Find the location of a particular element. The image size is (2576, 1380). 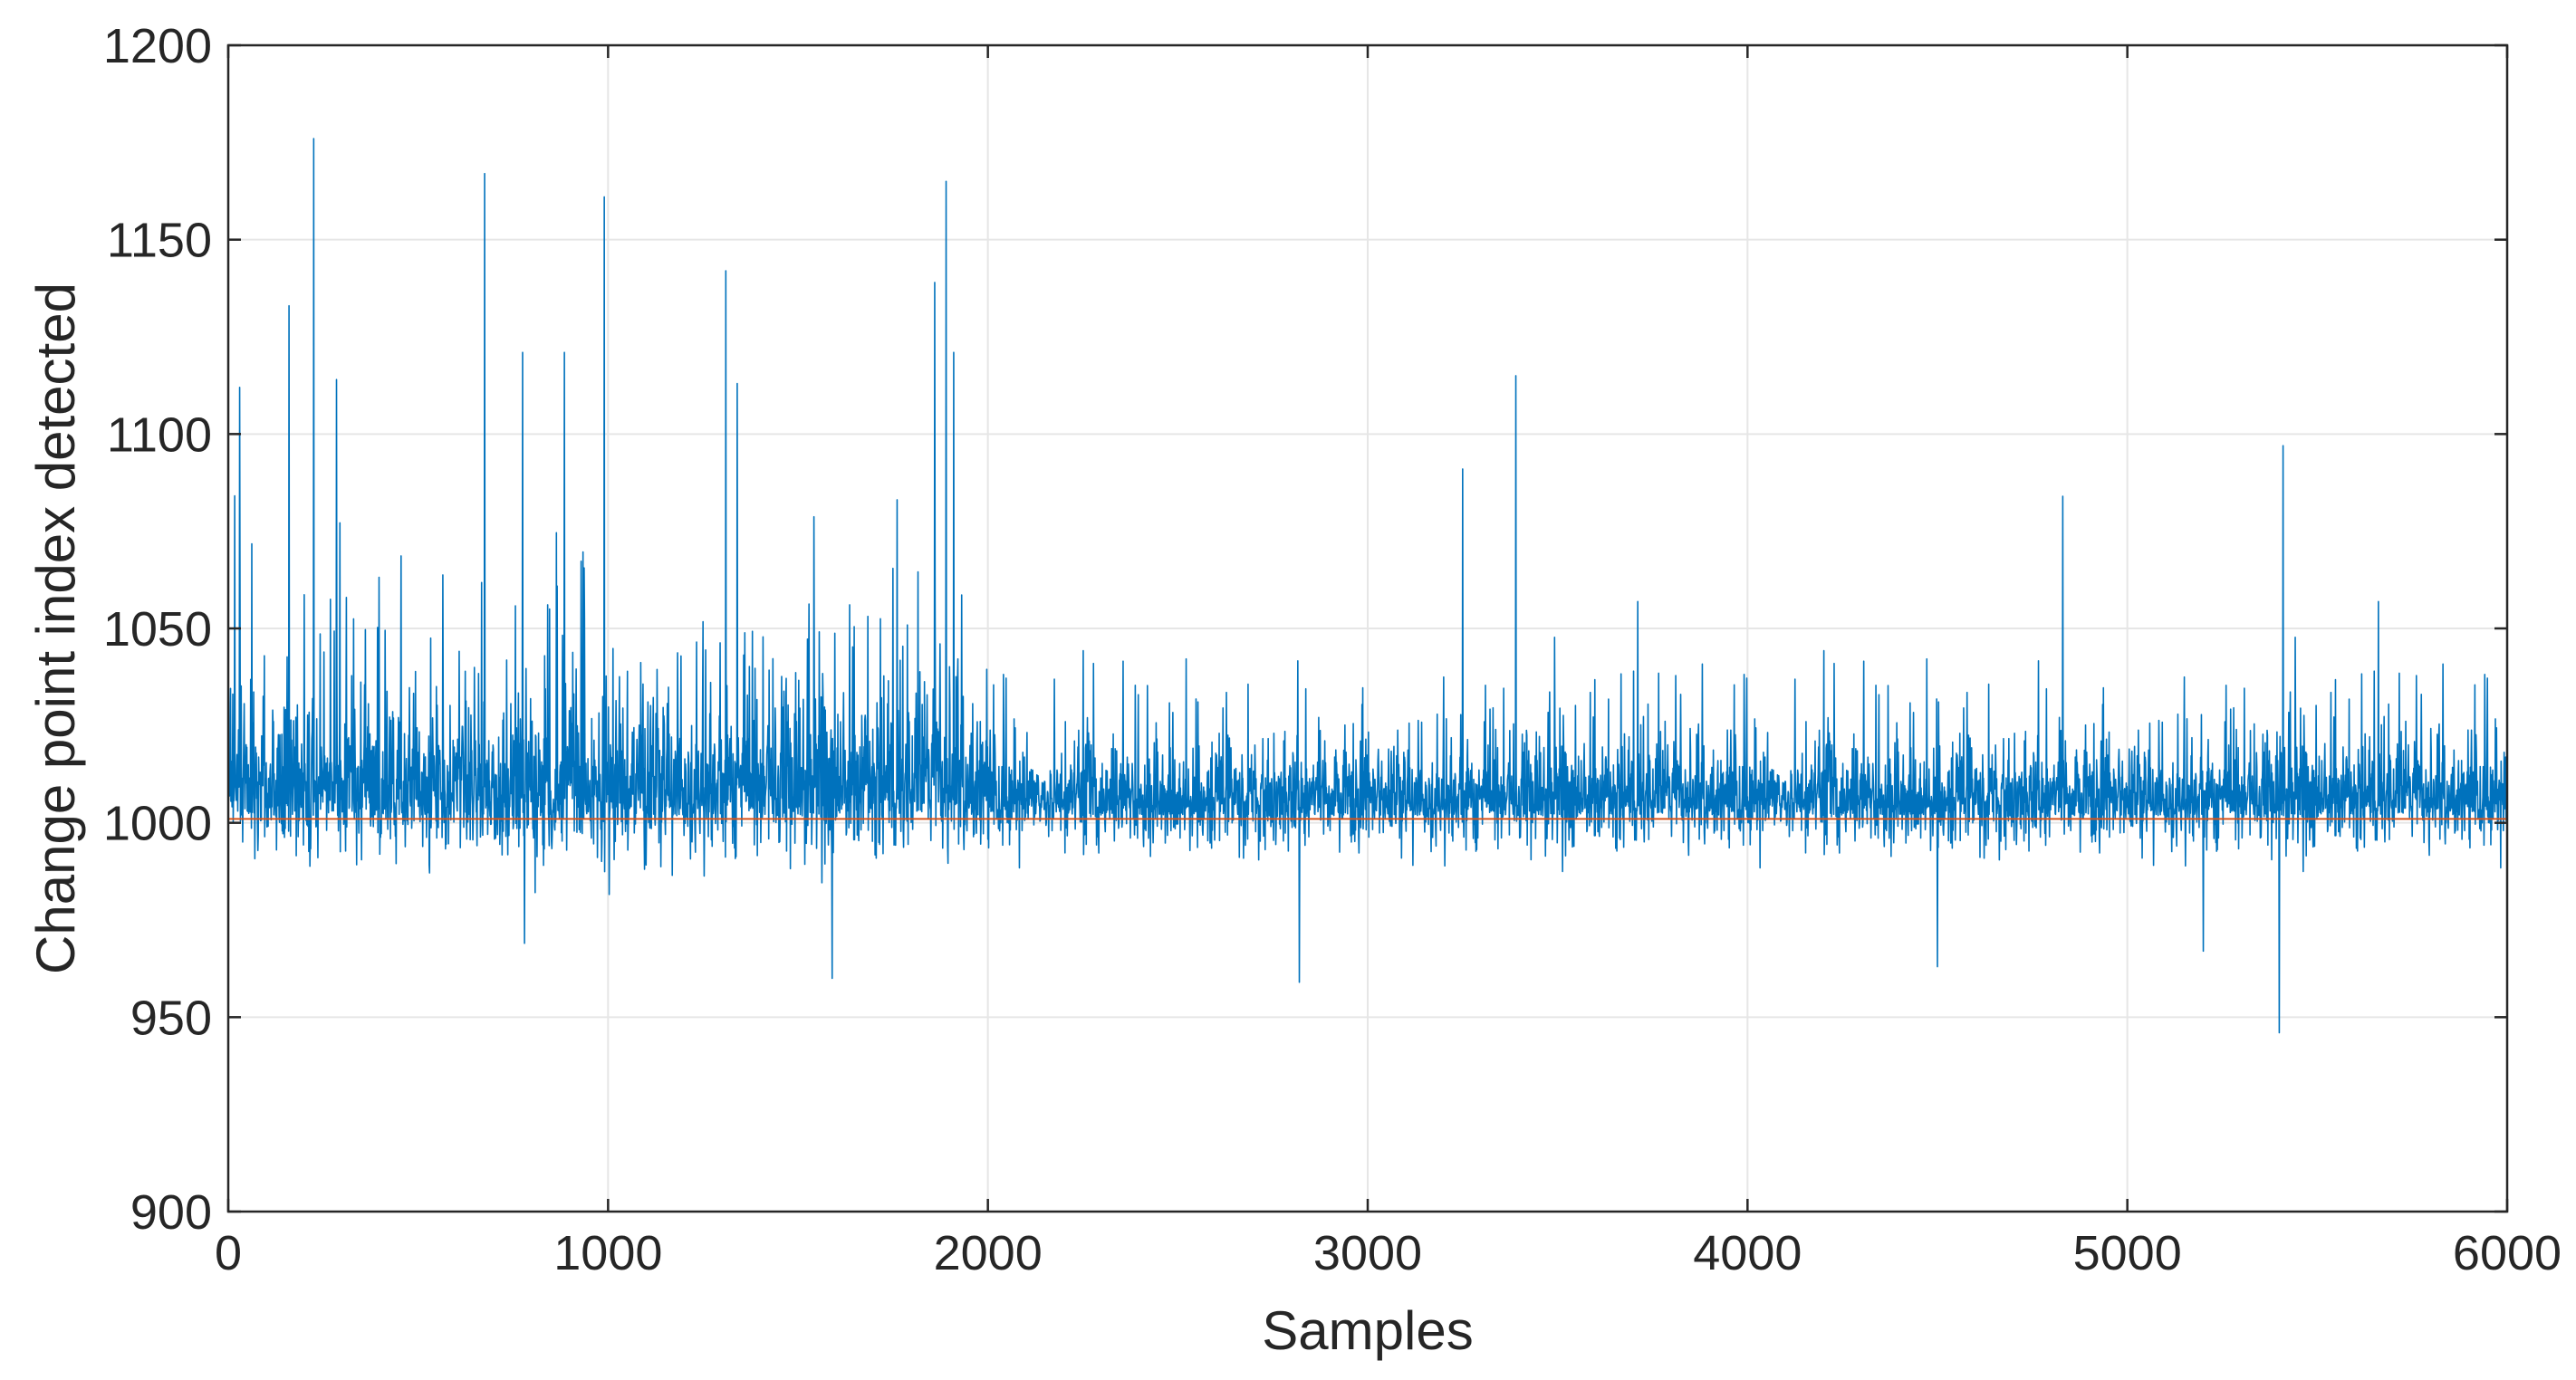

x-tick-label: 5000 is located at coordinates (2127, 1253).